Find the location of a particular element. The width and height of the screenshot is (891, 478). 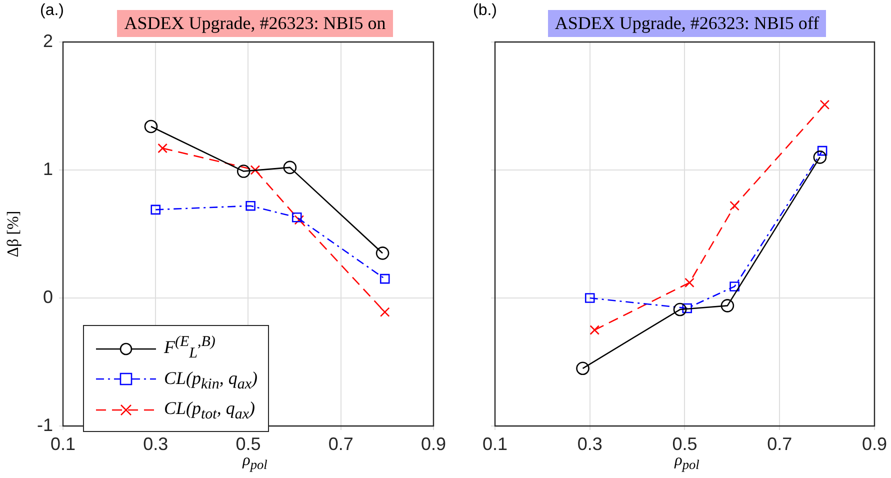

legend-label: CL(p$_{tot}$, q$_{ax}$) is located at coordinates (210, 410).